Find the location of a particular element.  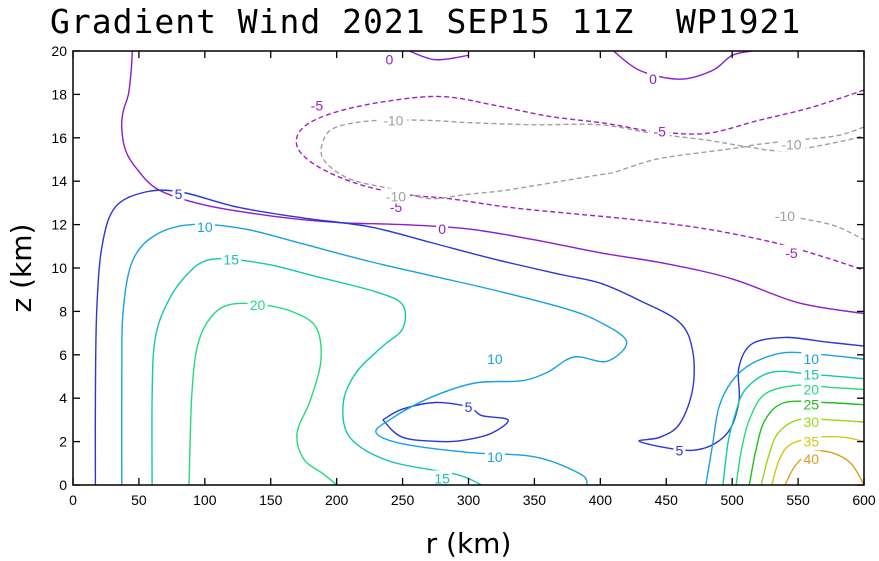

y-tick-label: 2 is located at coordinates (63, 442).